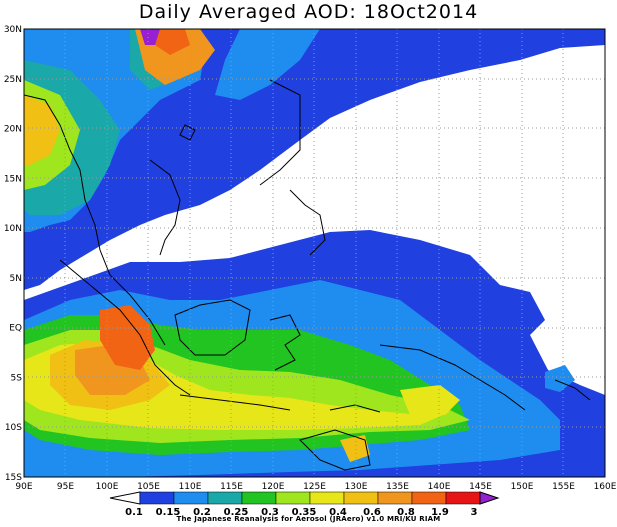  Describe the element at coordinates (338, 512) in the screenshot. I see `colorbar-level-label: 0.4` at that location.